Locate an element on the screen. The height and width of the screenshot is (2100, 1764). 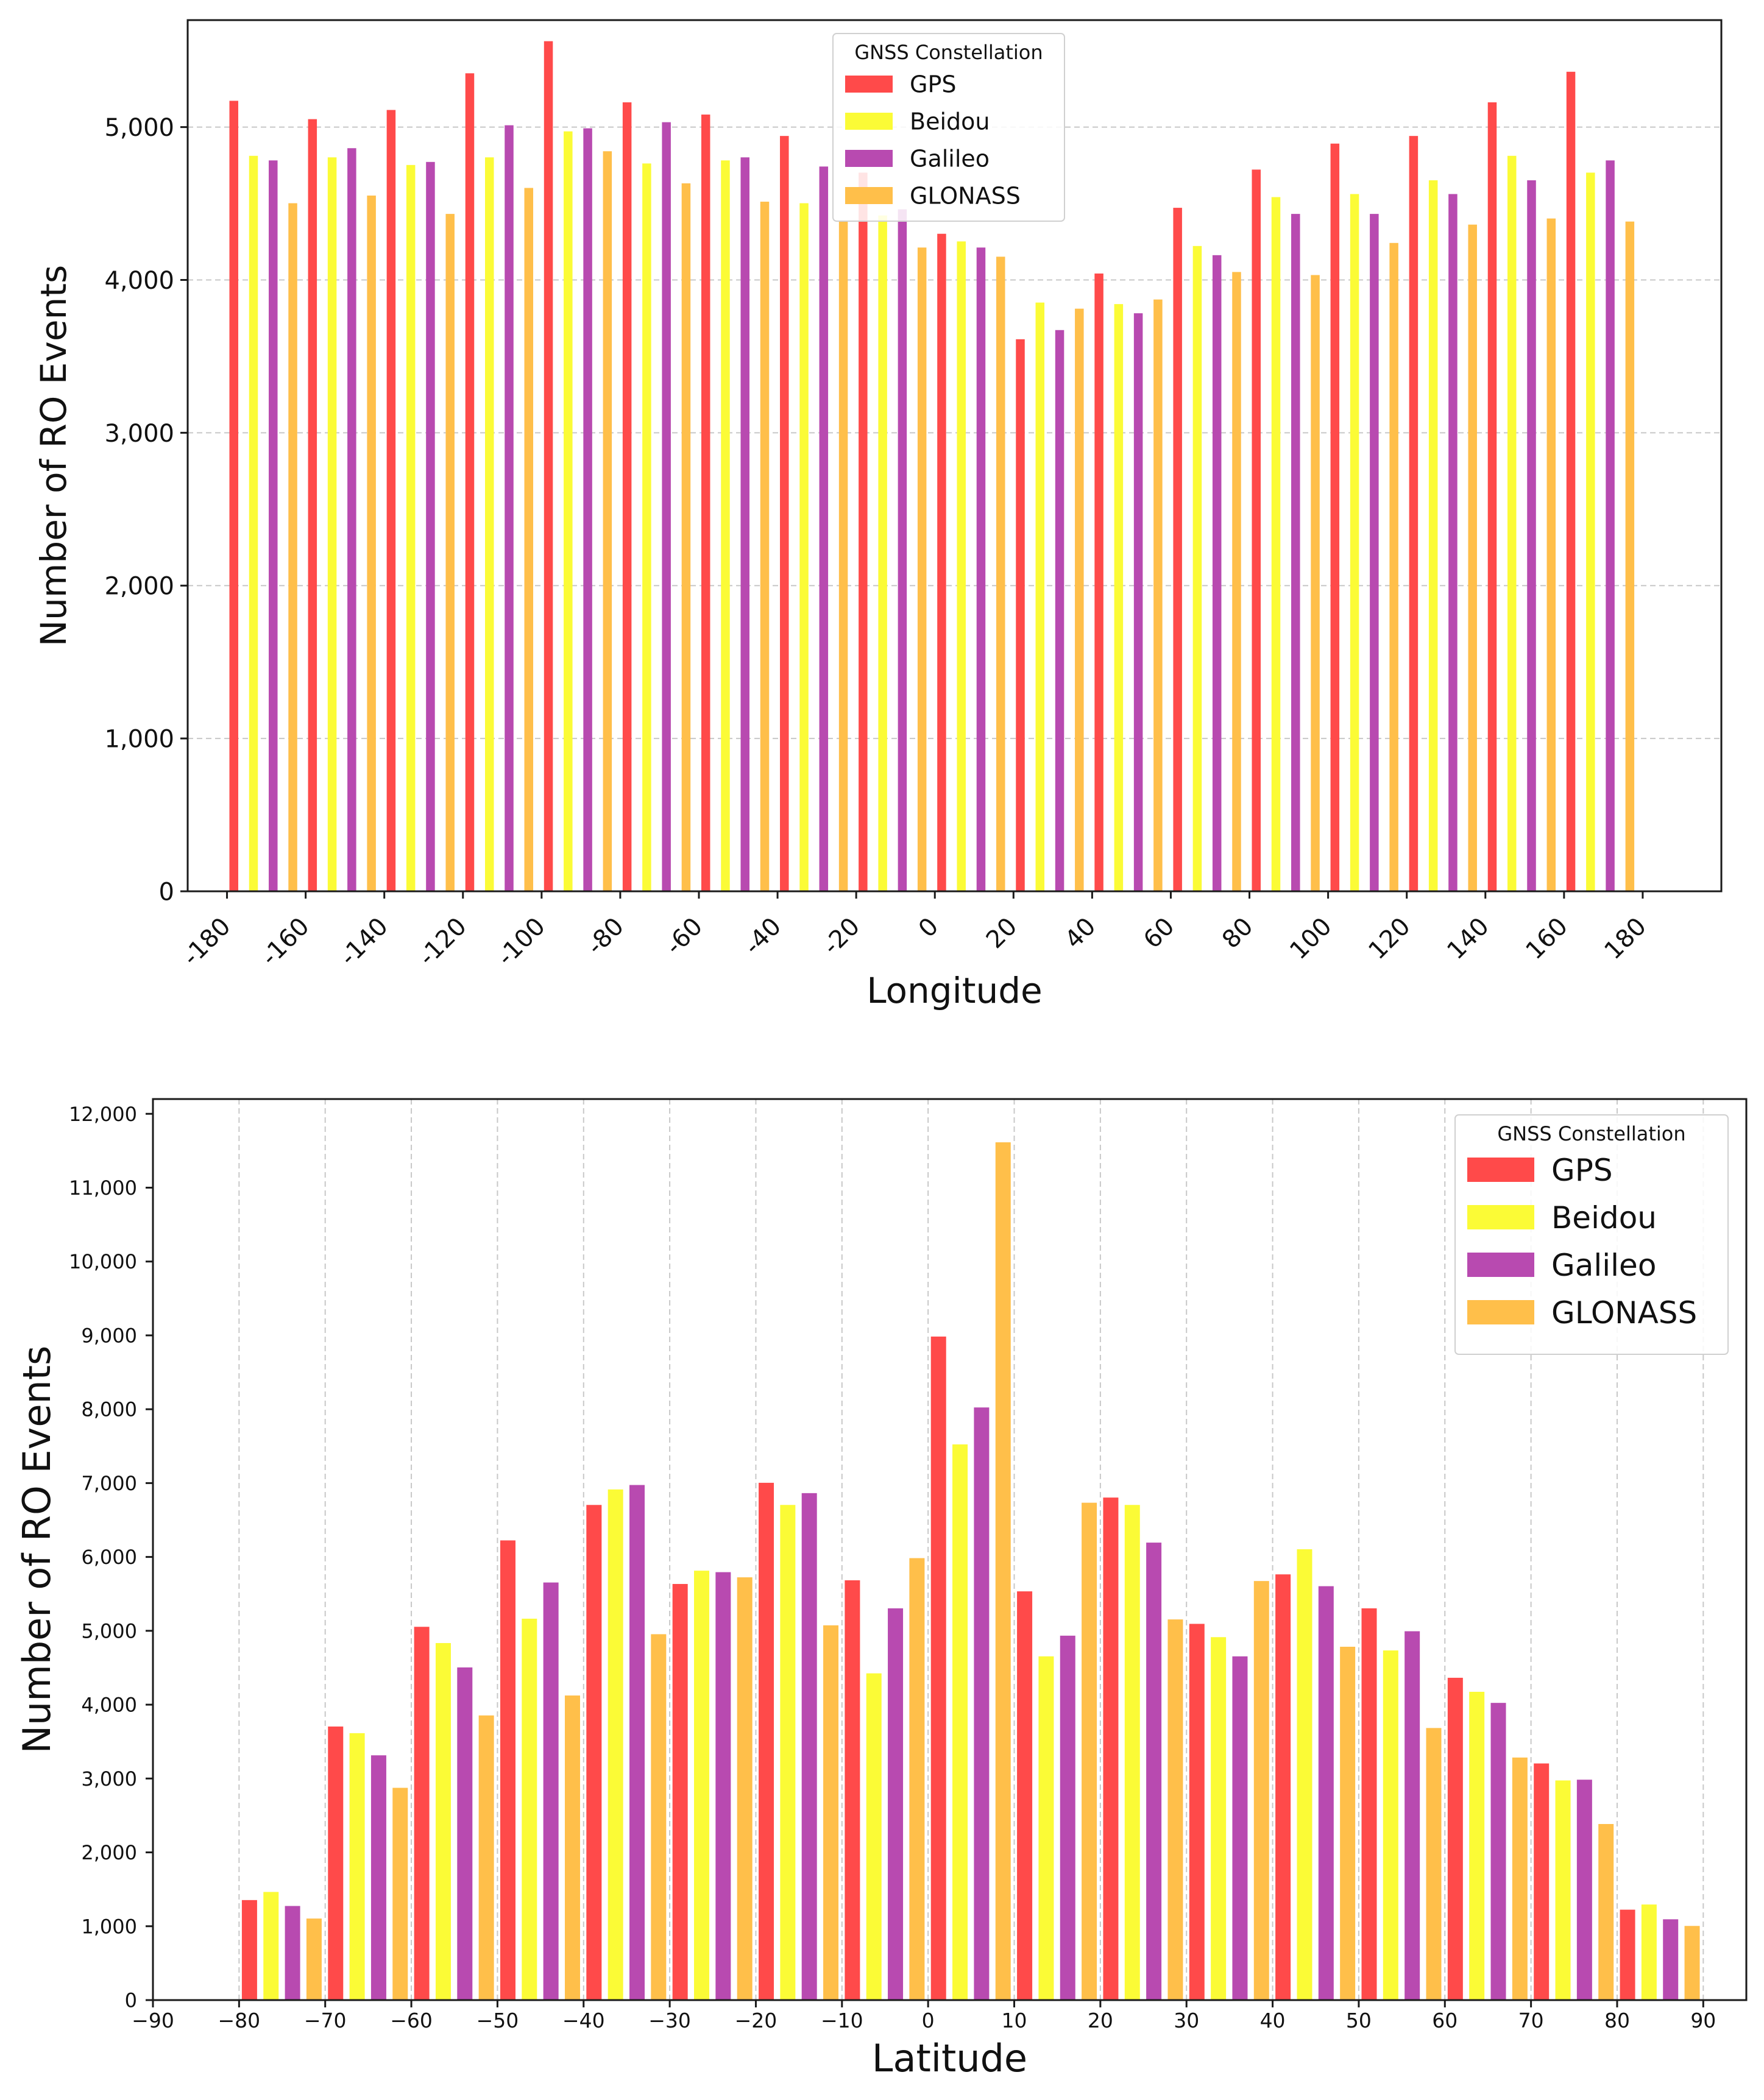
x-tick-label: −80 is located at coordinates (239, 2021).